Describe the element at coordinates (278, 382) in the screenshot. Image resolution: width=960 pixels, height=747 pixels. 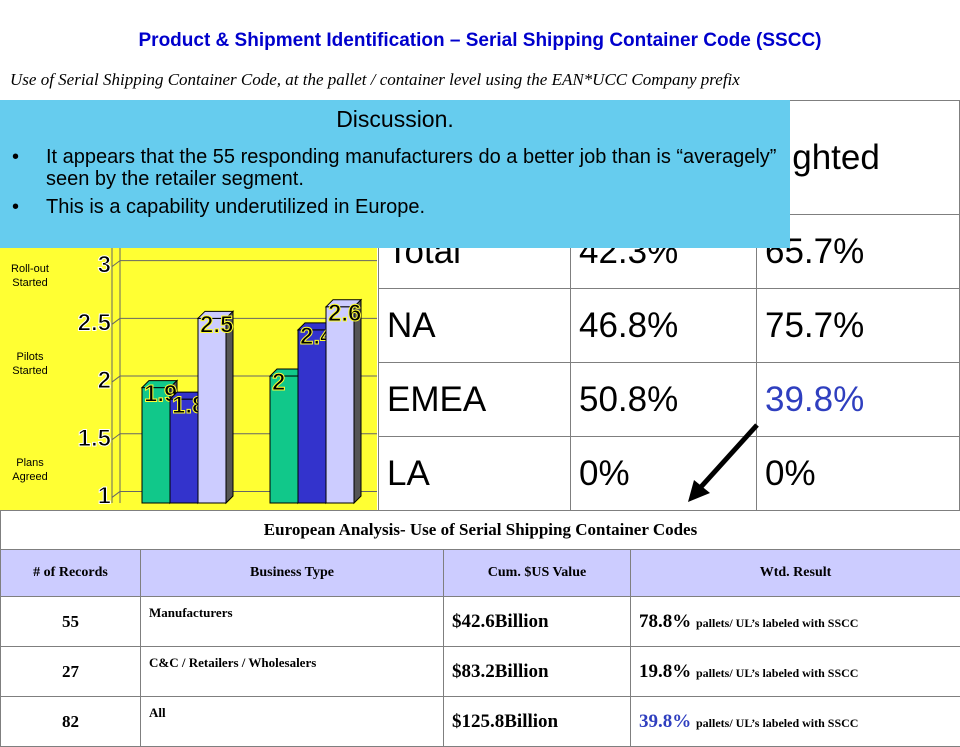
I see `data-label: 2` at that location.